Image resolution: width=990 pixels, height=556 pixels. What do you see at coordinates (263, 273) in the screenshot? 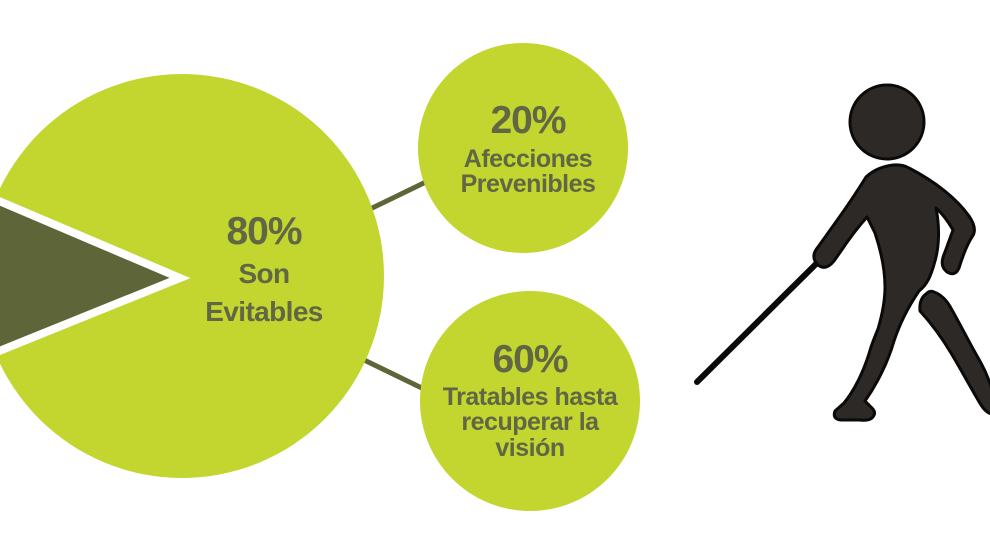
I see `pie-label-line1: Son` at bounding box center [263, 273].